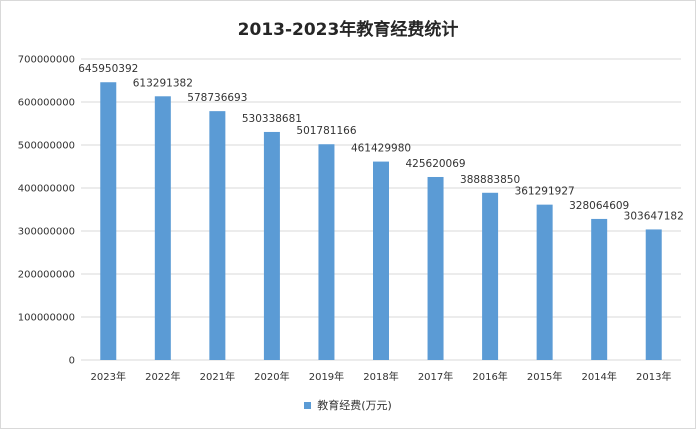  I want to click on x-tick-label: 2020年, so click(271, 376).